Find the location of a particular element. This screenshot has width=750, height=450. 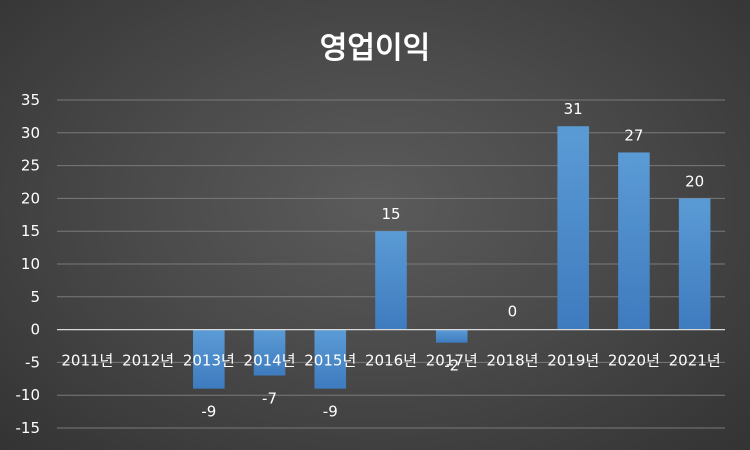

x-category-label: 2013년 is located at coordinates (209, 361).